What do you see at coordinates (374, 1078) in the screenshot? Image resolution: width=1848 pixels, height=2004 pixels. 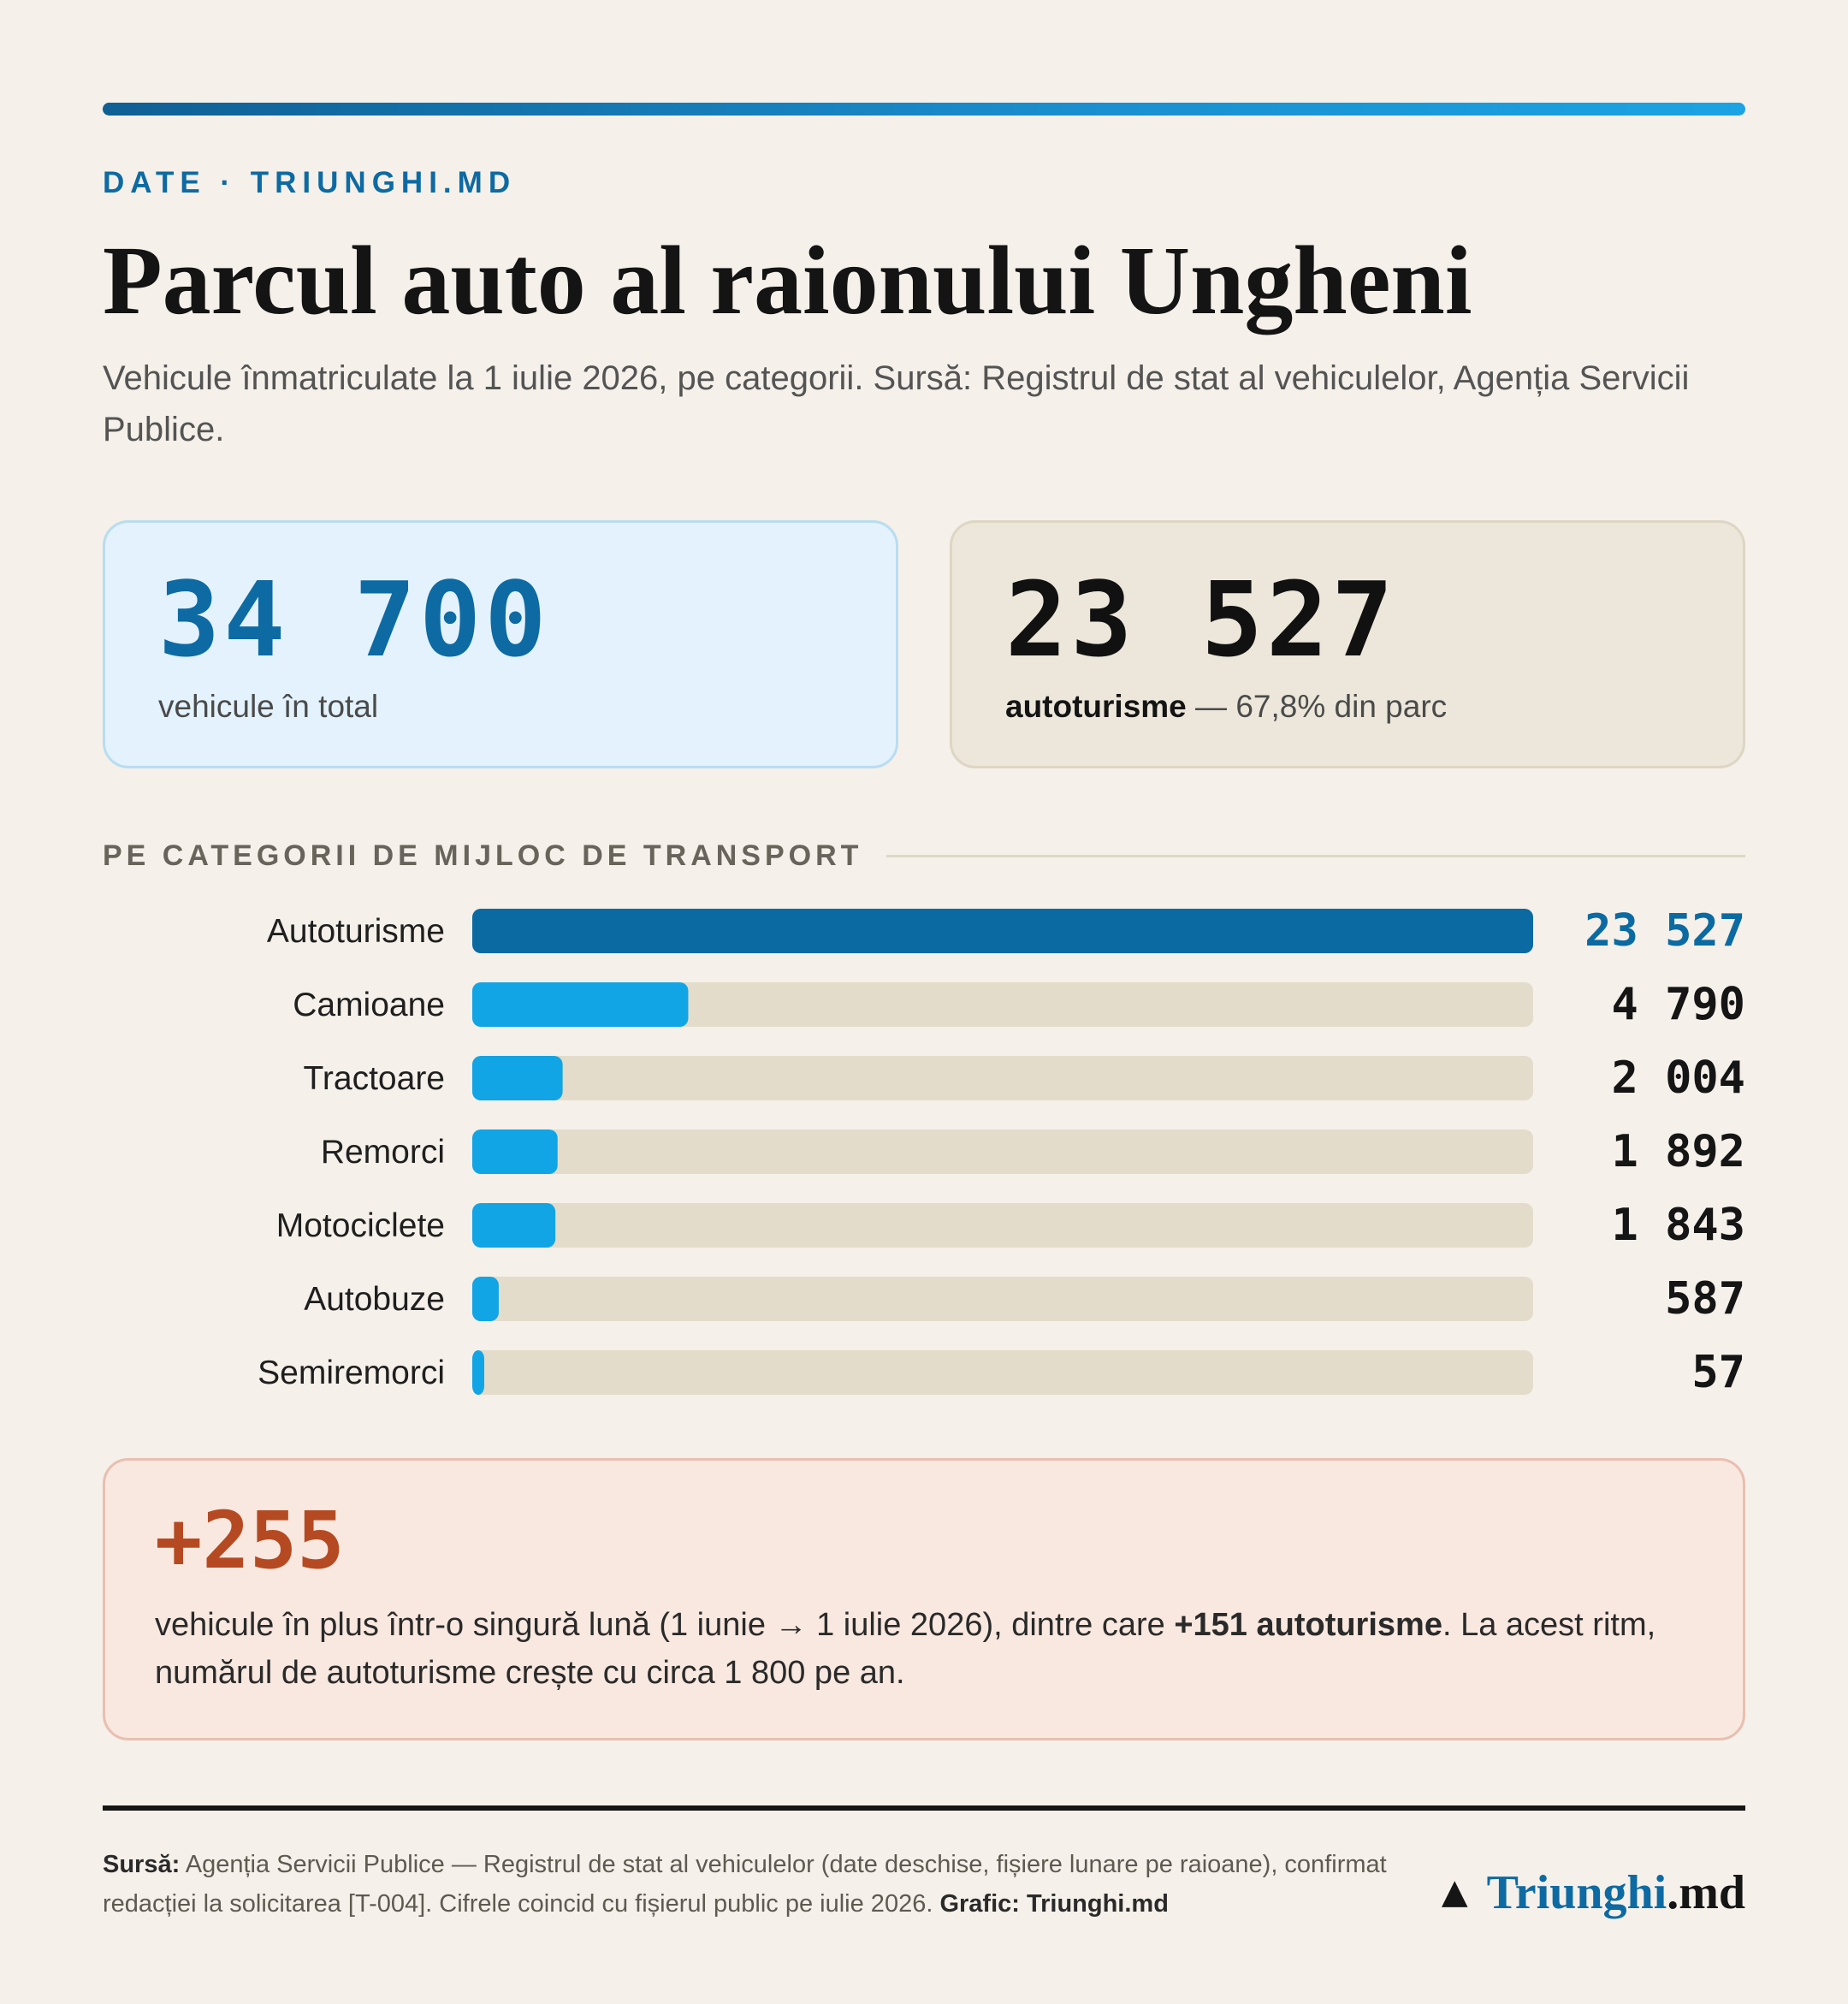 I see `category-label: Tractoare` at bounding box center [374, 1078].